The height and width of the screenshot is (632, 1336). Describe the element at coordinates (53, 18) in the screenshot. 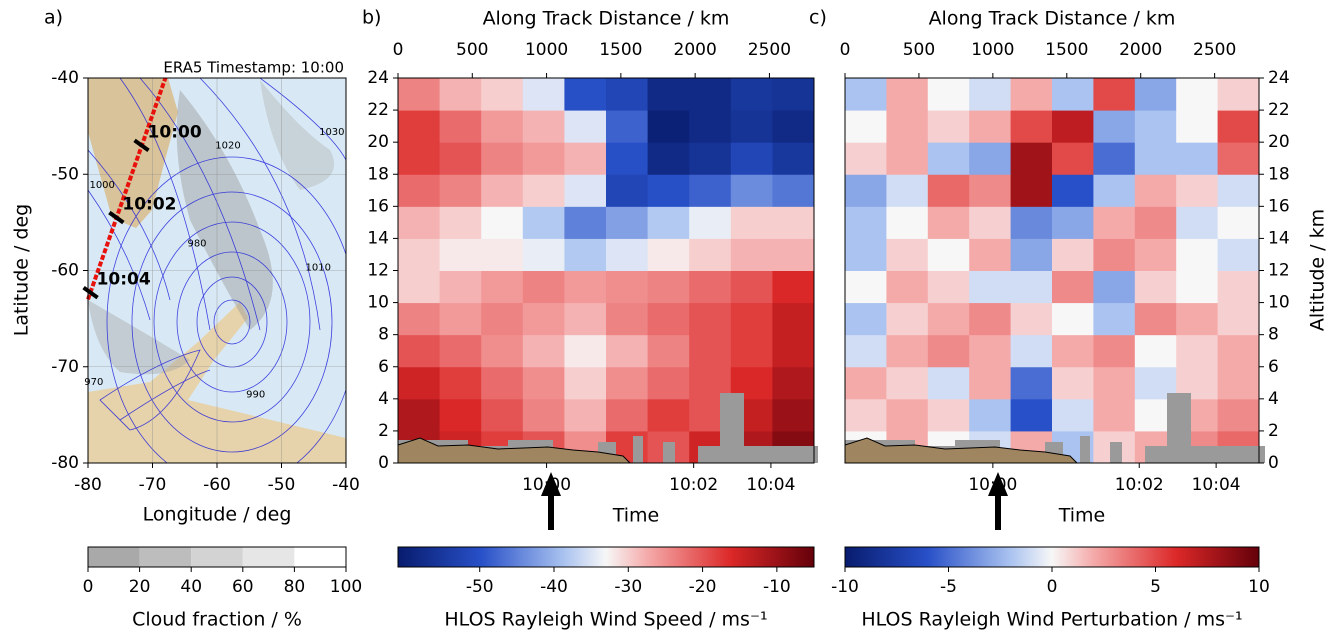

I see `panel-title: a)` at that location.